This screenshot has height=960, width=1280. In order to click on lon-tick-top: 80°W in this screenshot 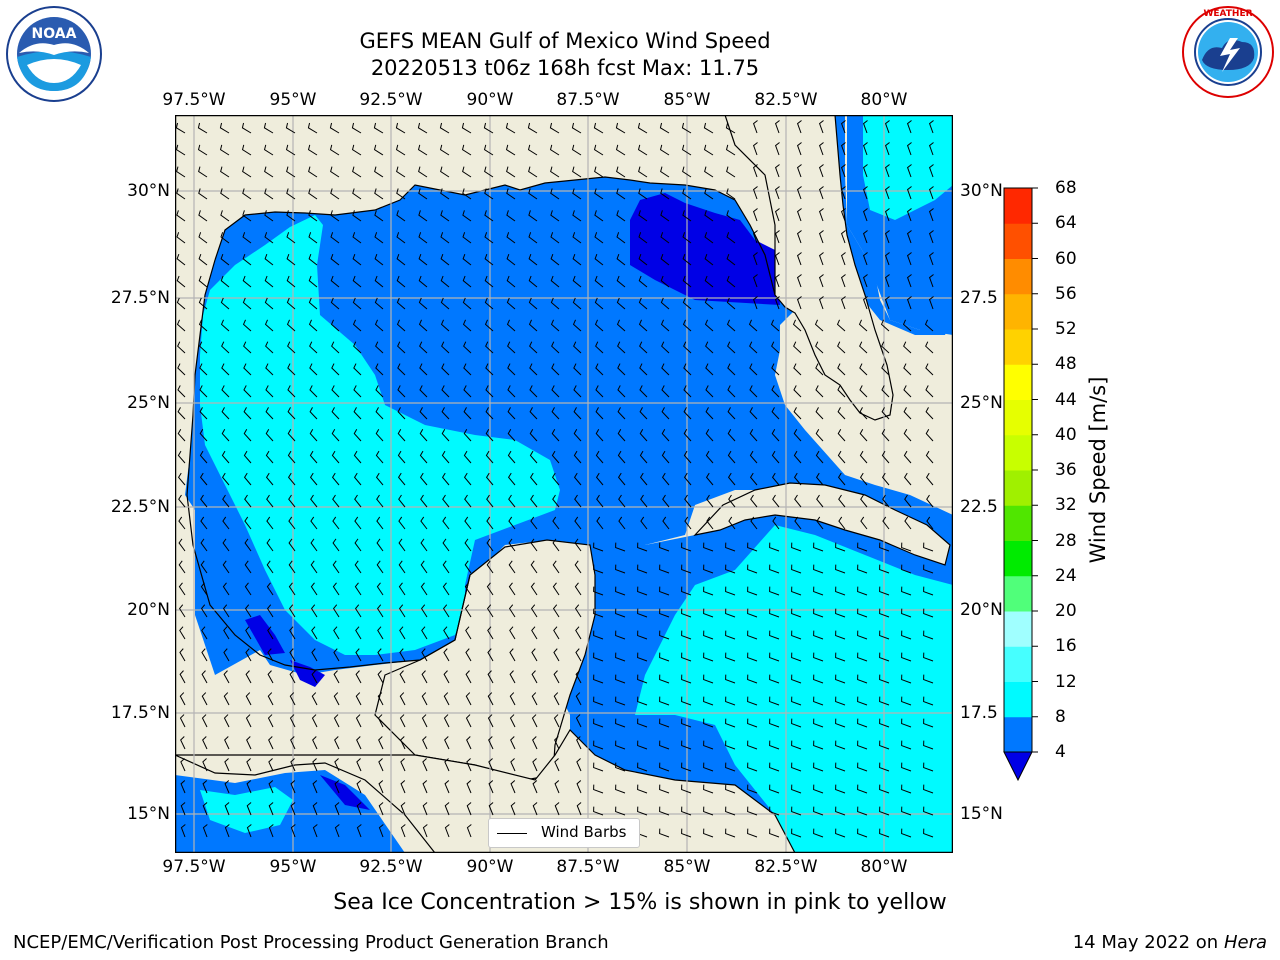, I will do `click(884, 100)`.